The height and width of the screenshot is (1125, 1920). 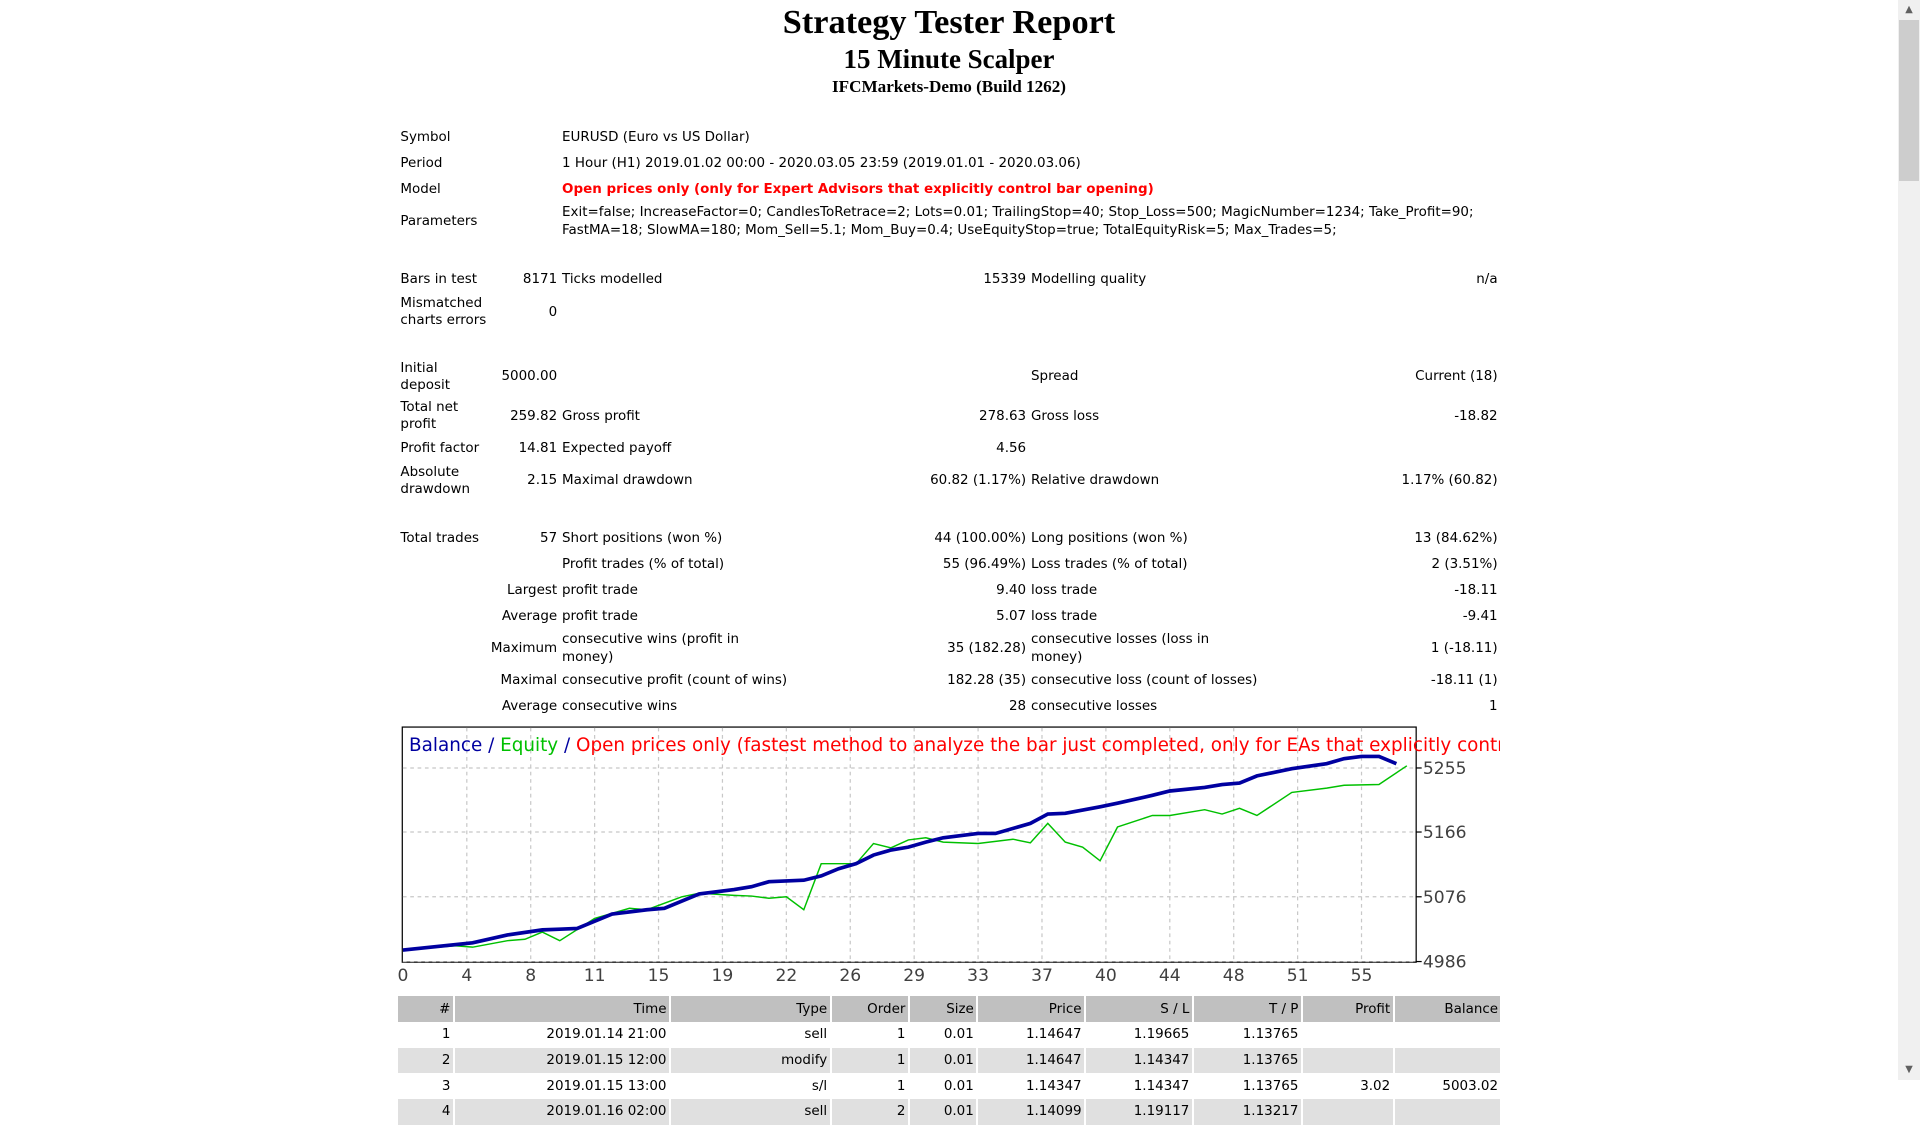 I want to click on vertical-scrollbar: ▲ ▼, so click(x=1908, y=540).